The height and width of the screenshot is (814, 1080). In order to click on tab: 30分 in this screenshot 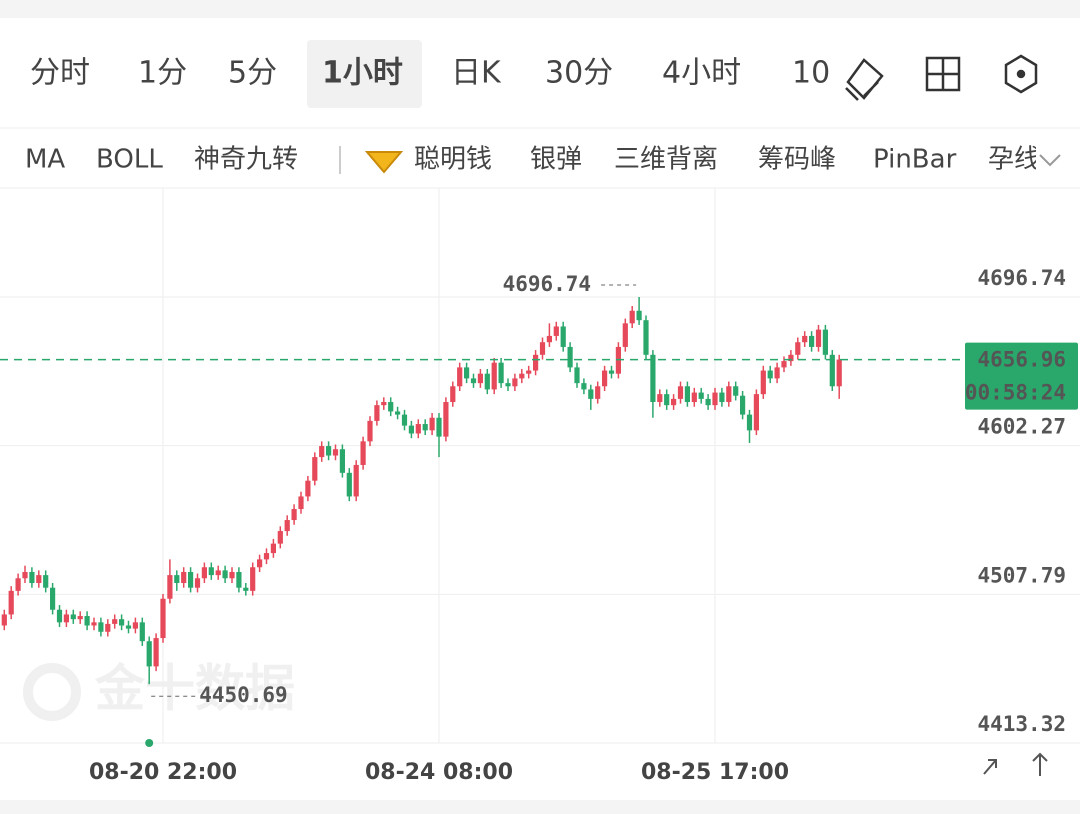, I will do `click(579, 73)`.